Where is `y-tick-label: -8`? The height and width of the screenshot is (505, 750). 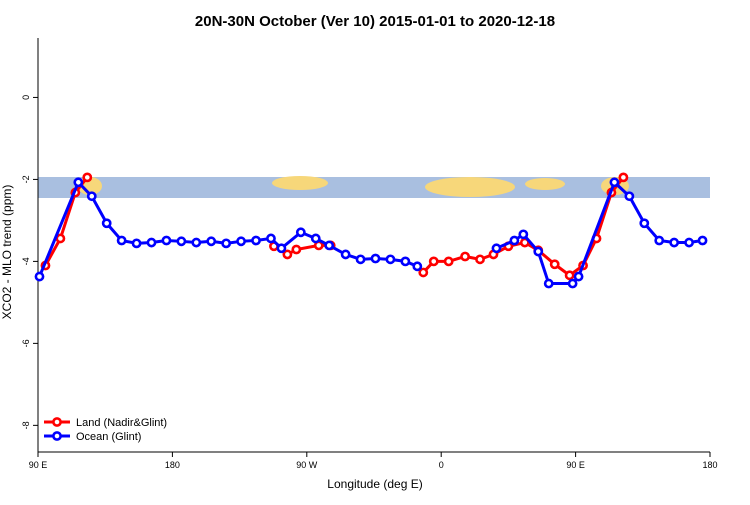 y-tick-label: -8 is located at coordinates (26, 425).